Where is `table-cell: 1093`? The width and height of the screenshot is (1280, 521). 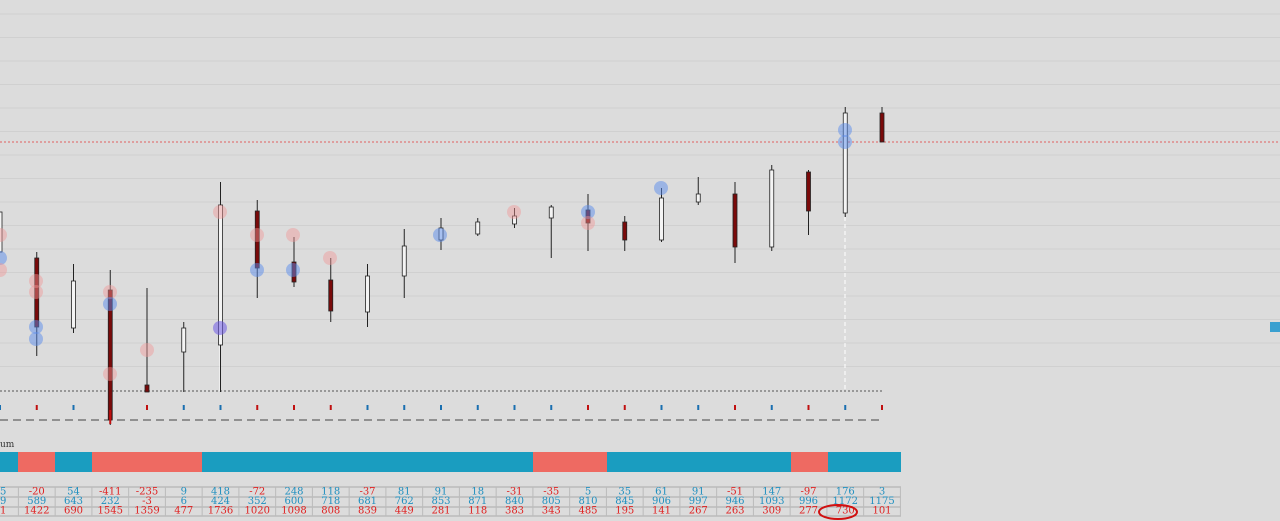
table-cell: 1093 is located at coordinates (771, 501).